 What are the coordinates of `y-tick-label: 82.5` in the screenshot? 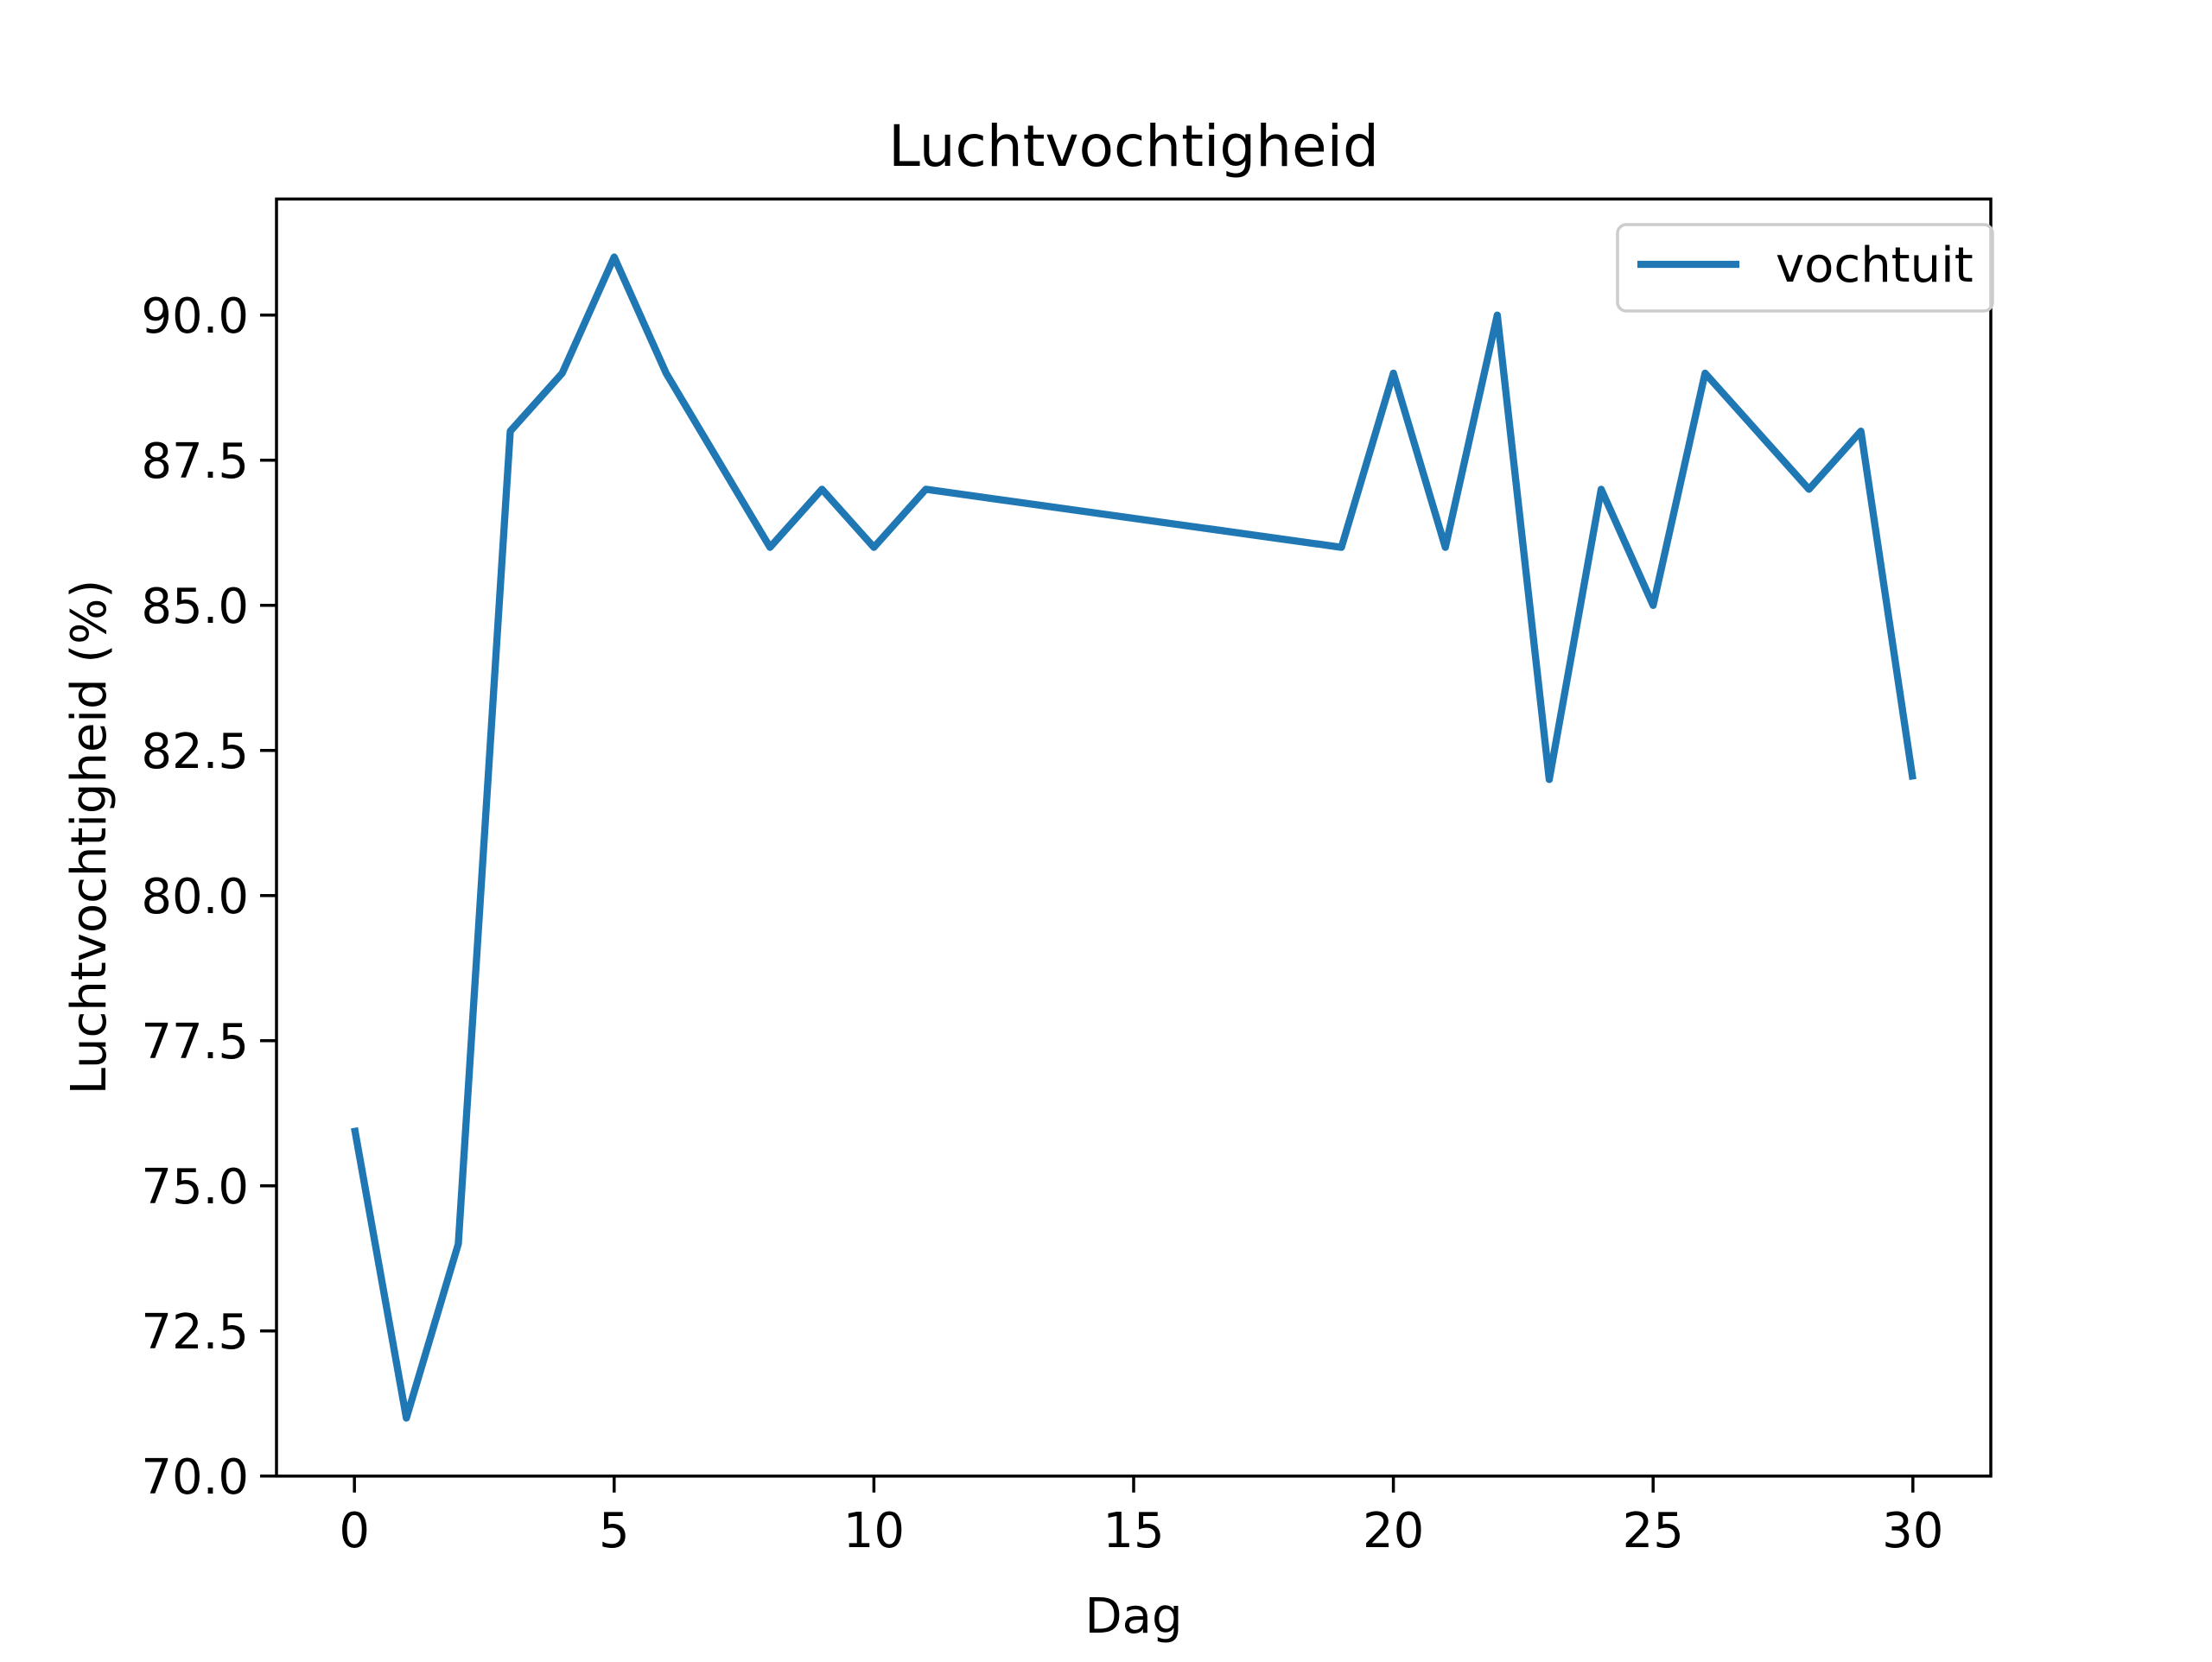 It's located at (195, 752).